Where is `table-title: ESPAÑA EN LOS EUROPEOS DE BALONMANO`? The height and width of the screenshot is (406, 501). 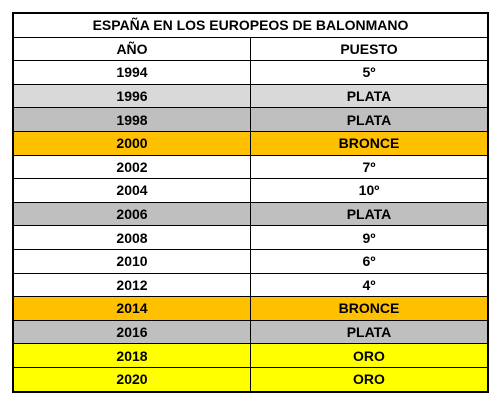
table-title: ESPAÑA EN LOS EUROPEOS DE BALONMANO is located at coordinates (250, 25).